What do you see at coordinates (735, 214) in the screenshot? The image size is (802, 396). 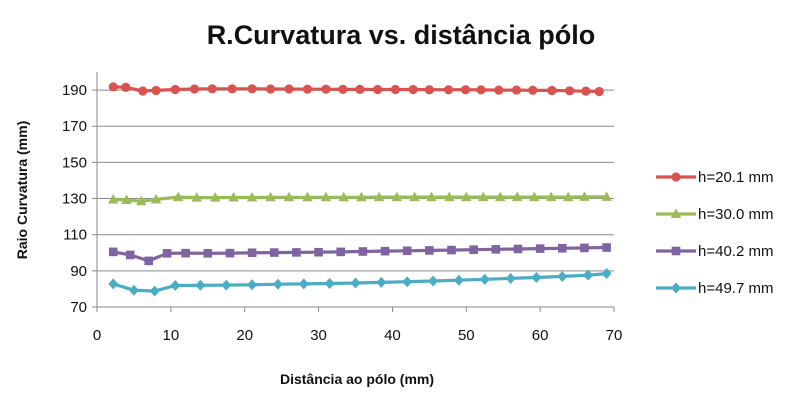 I see `legend-label: h=30.0 mm` at bounding box center [735, 214].